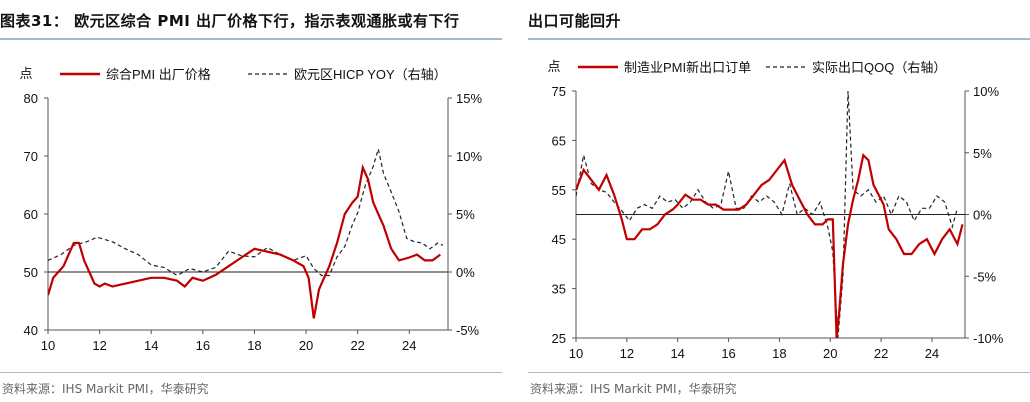 This screenshot has width=1030, height=402. I want to click on dashed-series-line, so click(246, 212).